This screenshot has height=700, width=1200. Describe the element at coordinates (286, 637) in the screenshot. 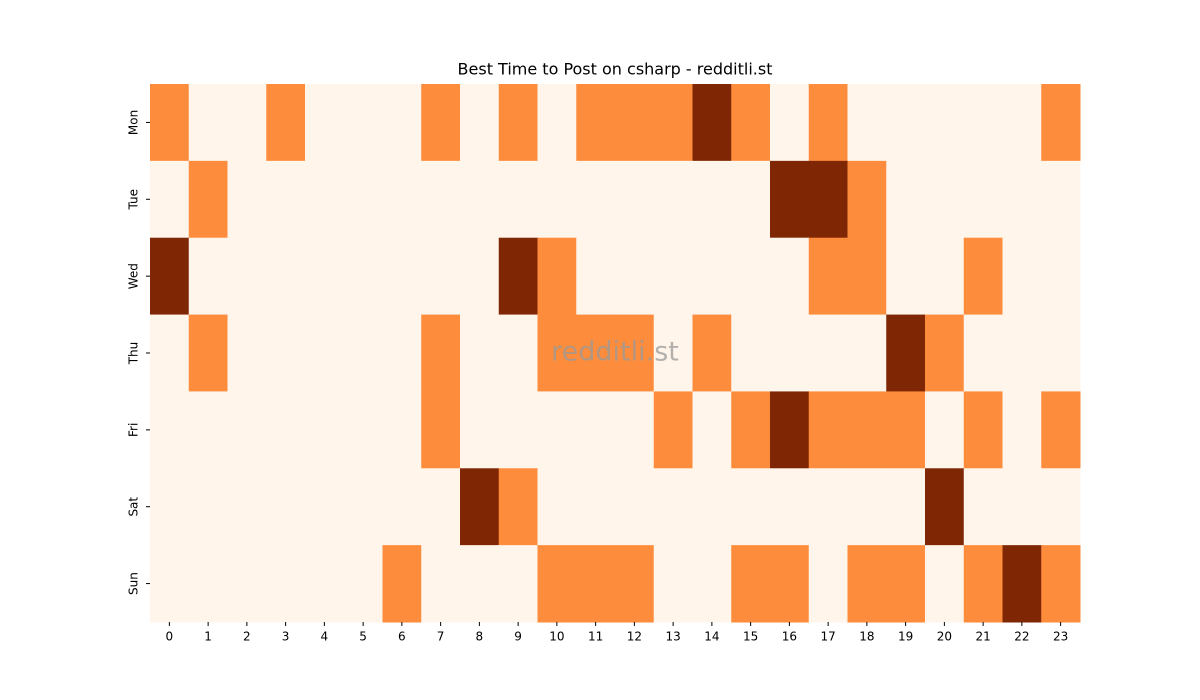

I see `x-tick-label: 3` at that location.